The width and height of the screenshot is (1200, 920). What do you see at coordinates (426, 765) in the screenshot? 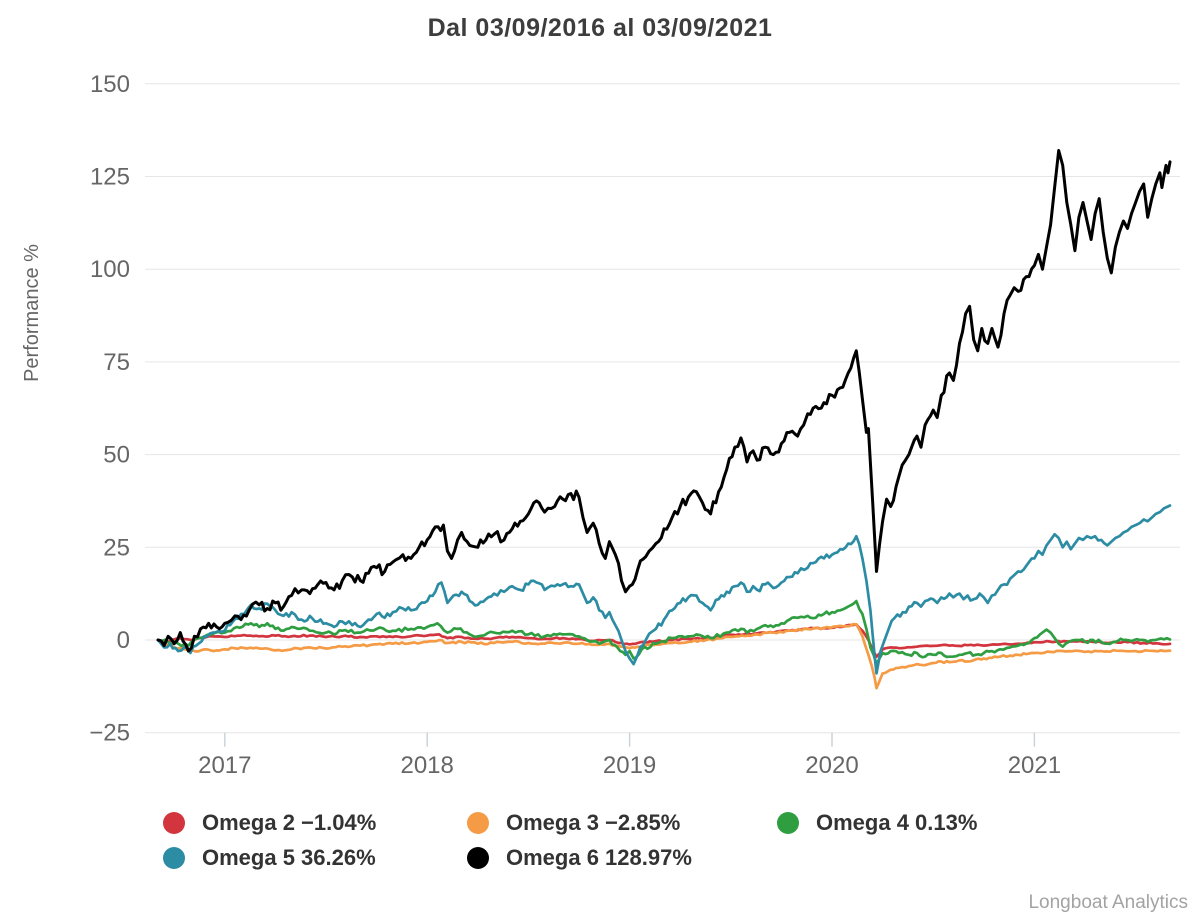
I see `x-axis-tick-label: 2018` at bounding box center [426, 765].